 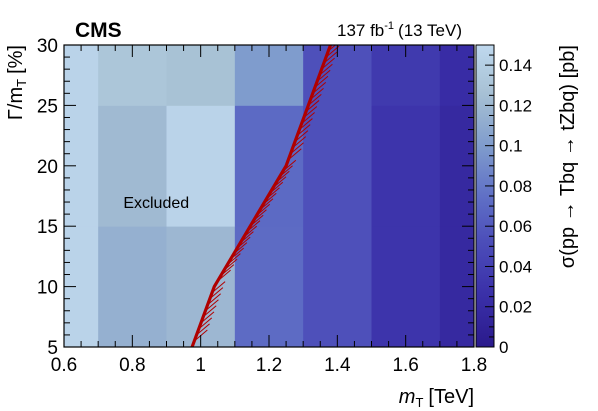 What do you see at coordinates (269, 365) in the screenshot?
I see `x-tick-label: 1.2` at bounding box center [269, 365].